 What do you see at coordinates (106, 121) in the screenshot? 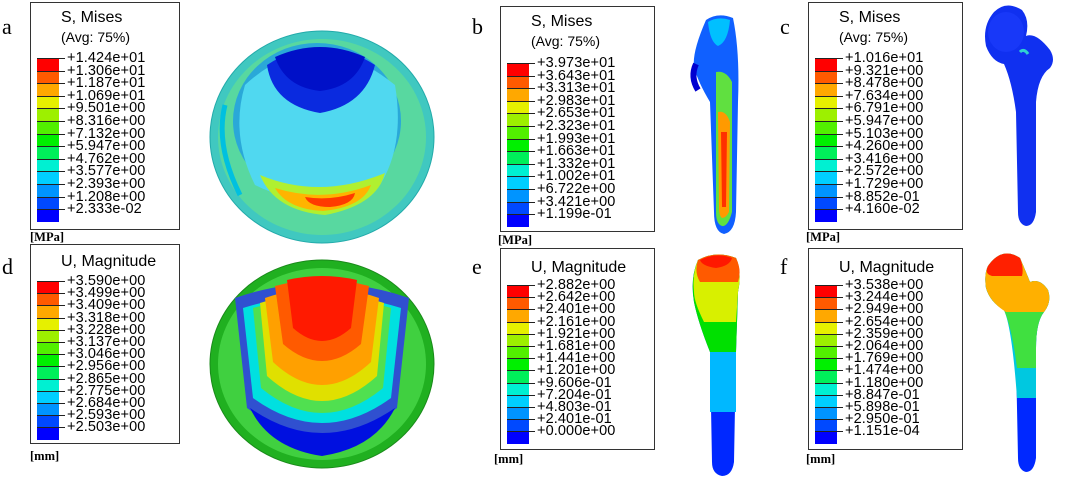
I see `legend-value-label: +8.316e+00` at bounding box center [106, 121].